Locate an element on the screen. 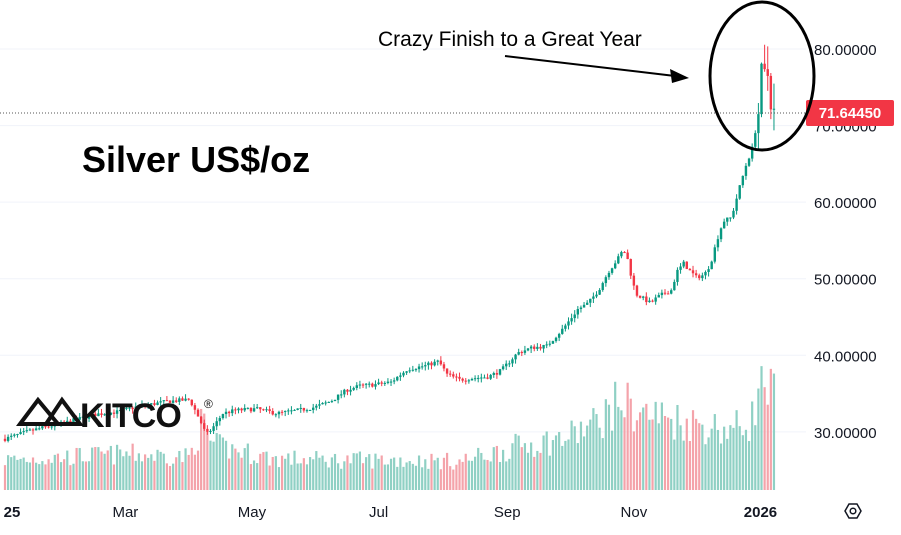 The height and width of the screenshot is (535, 901). current-price-badge: 71.64450 is located at coordinates (850, 112).